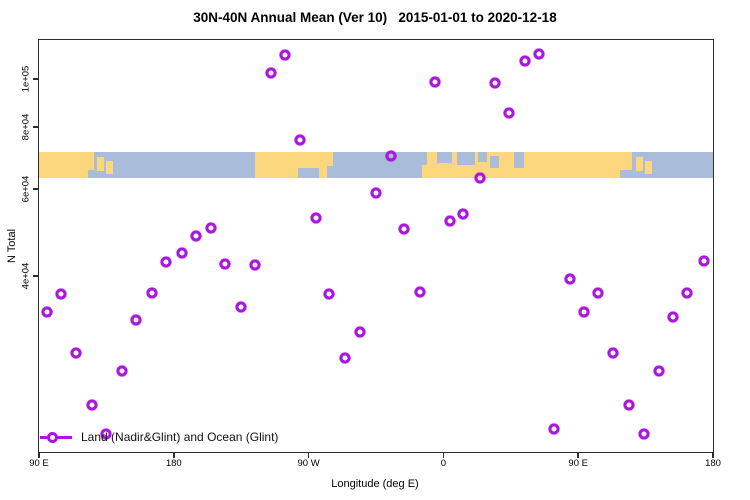 The image size is (750, 500). Describe the element at coordinates (26, 276) in the screenshot. I see `y-tick-label: 4e+04` at that location.